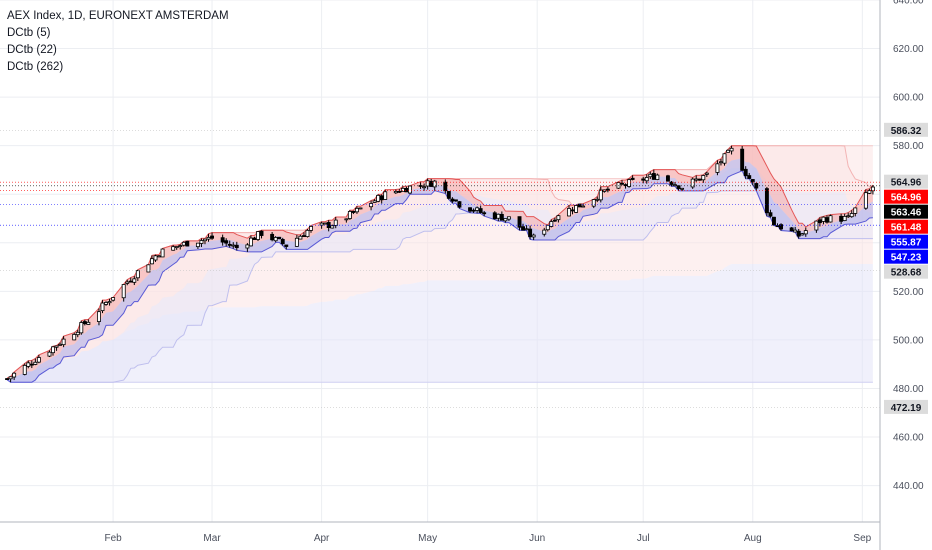 This screenshot has height=550, width=932. I want to click on price-badge-label: 528.68, so click(906, 273).